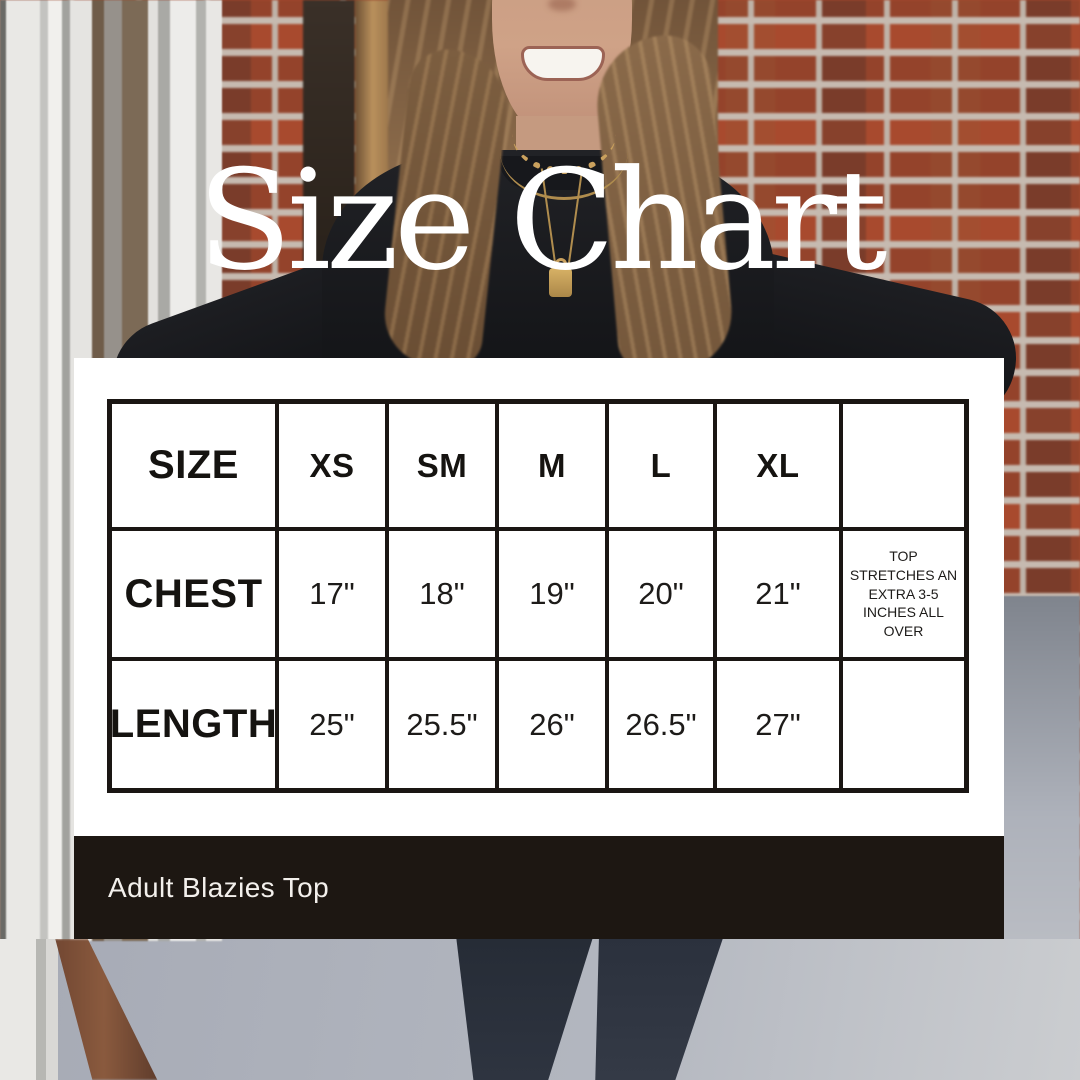 The width and height of the screenshot is (1080, 1080). I want to click on length-row-label: LENGTH, so click(194, 724).